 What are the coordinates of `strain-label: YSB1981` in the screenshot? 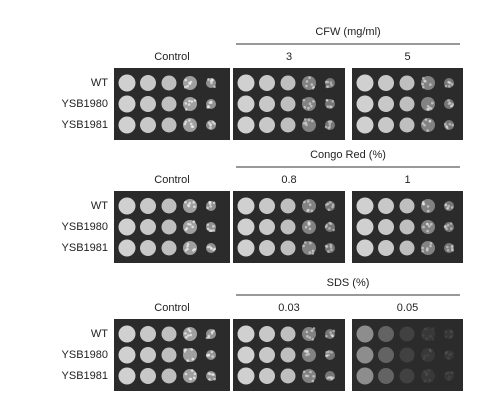 It's located at (85, 125).